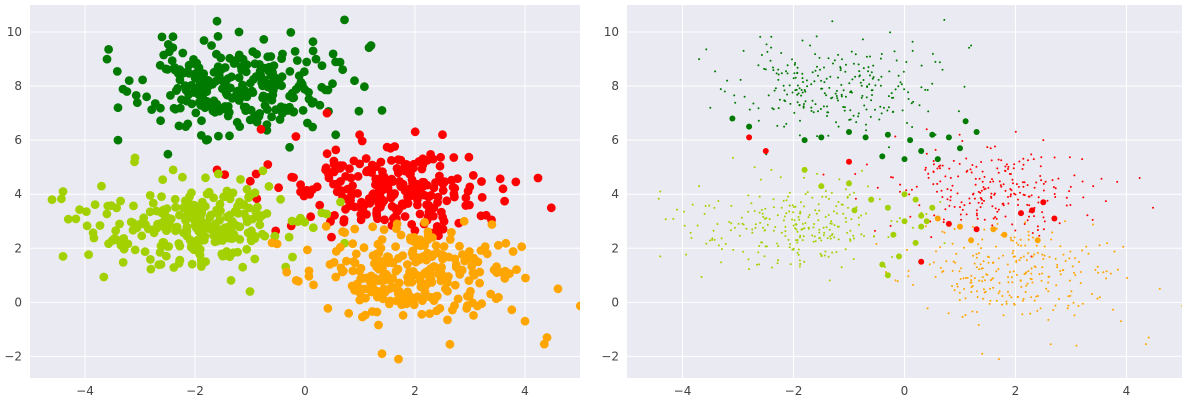 Image resolution: width=1193 pixels, height=406 pixels. I want to click on x-tick-label: 0, so click(905, 391).